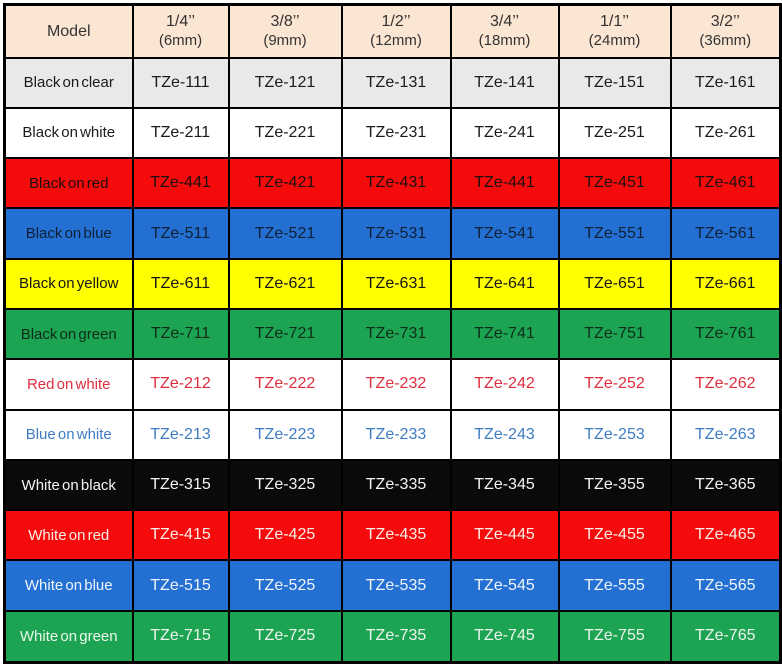  What do you see at coordinates (725, 334) in the screenshot?
I see `model-cell: TZe-761` at bounding box center [725, 334].